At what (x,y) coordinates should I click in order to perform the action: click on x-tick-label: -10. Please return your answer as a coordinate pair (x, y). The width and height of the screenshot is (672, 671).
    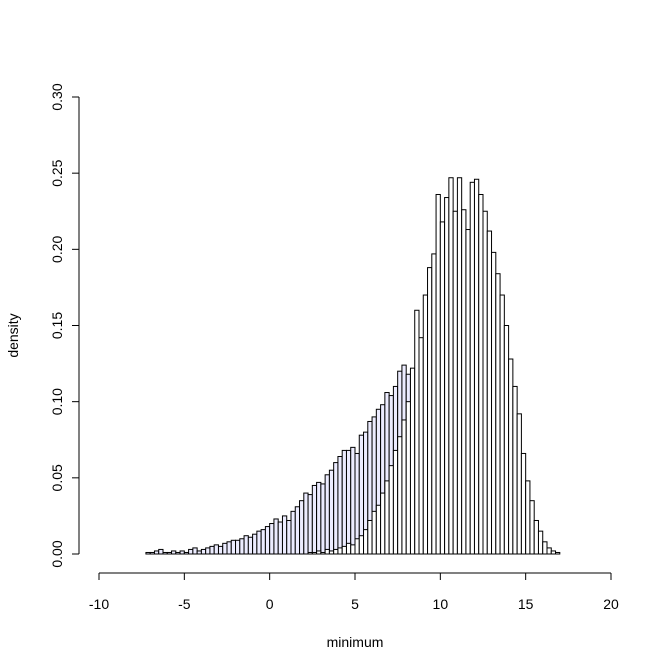
    Looking at the image, I should click on (99, 604).